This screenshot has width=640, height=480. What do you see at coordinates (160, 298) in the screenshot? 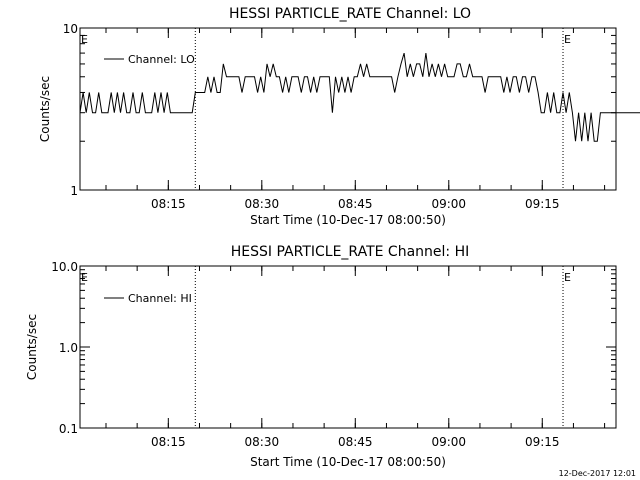
I see `legend-label-hi: Channel: HI` at bounding box center [160, 298].